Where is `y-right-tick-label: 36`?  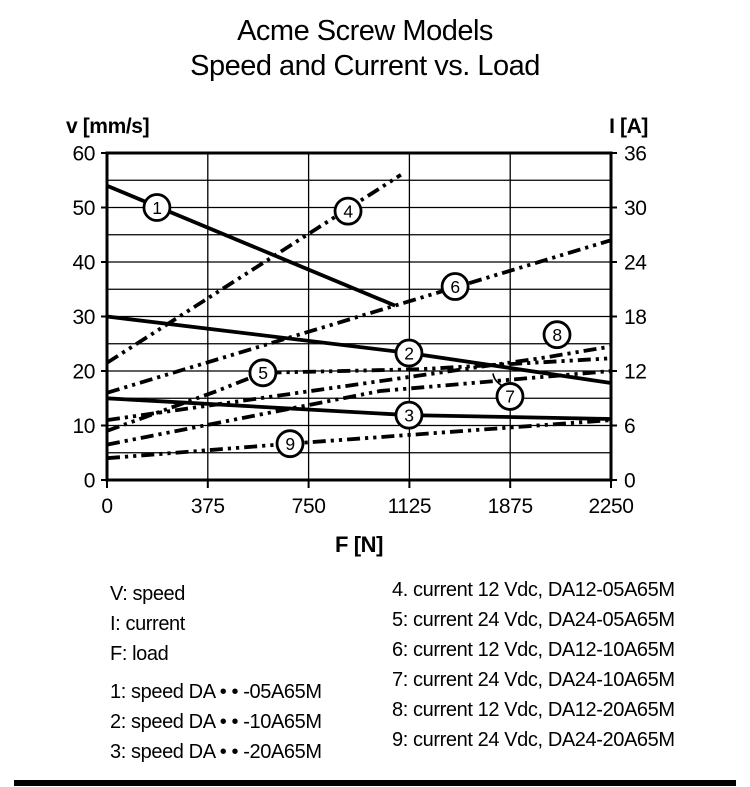 y-right-tick-label: 36 is located at coordinates (635, 154).